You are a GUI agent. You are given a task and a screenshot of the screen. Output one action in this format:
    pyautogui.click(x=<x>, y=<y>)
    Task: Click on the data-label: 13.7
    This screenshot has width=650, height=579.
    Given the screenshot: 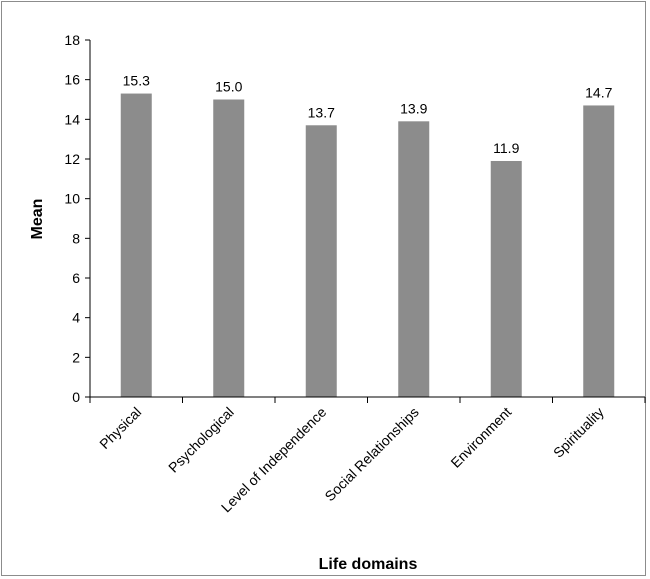 What is the action you would take?
    pyautogui.click(x=321, y=112)
    